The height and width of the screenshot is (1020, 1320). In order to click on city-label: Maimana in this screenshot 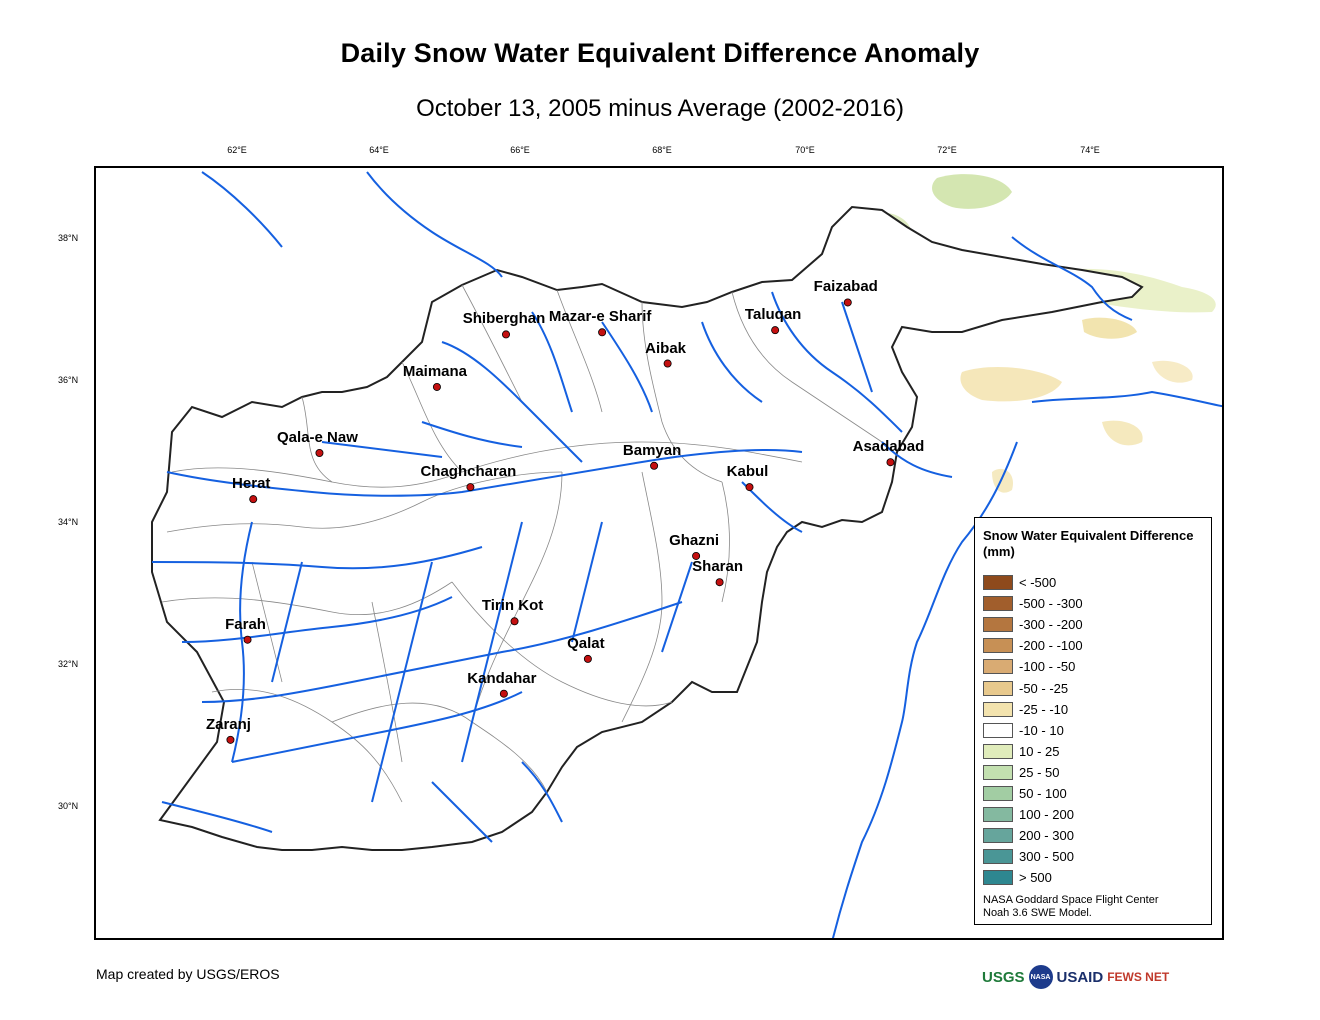, I will do `click(435, 371)`.